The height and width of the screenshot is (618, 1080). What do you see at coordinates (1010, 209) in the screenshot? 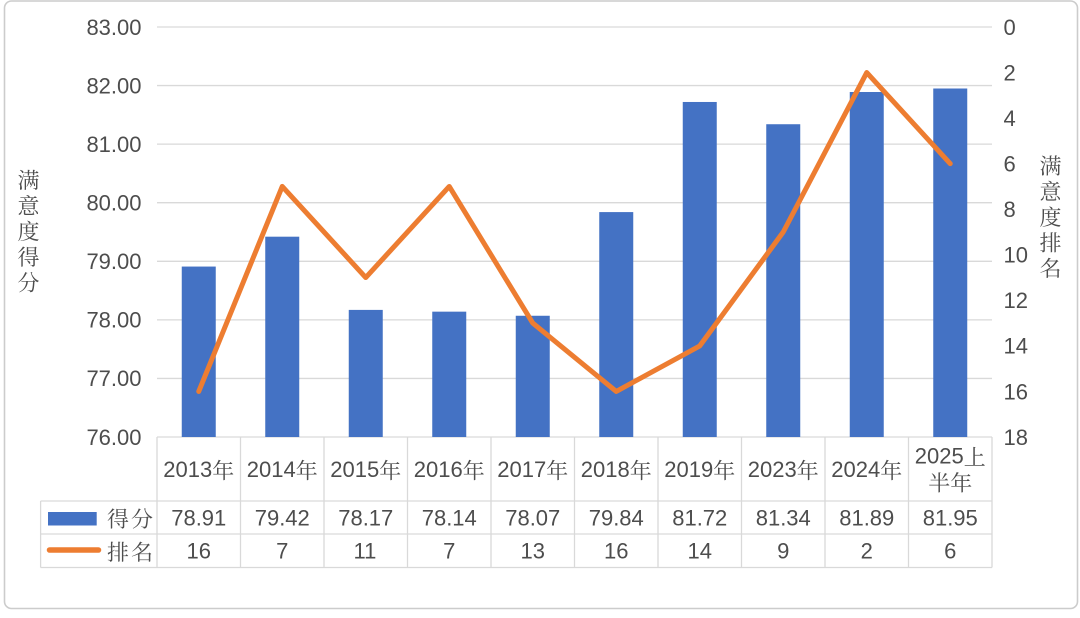
I see `svg-text: 8` at bounding box center [1010, 209].